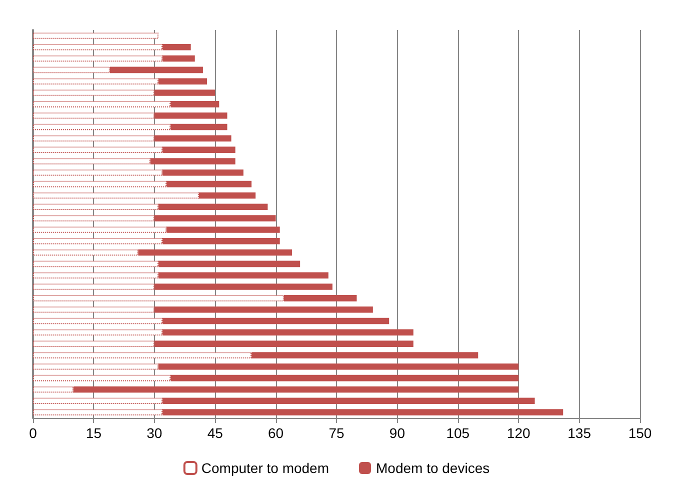  Describe the element at coordinates (95, 35) in the screenshot. I see `bar` at that location.